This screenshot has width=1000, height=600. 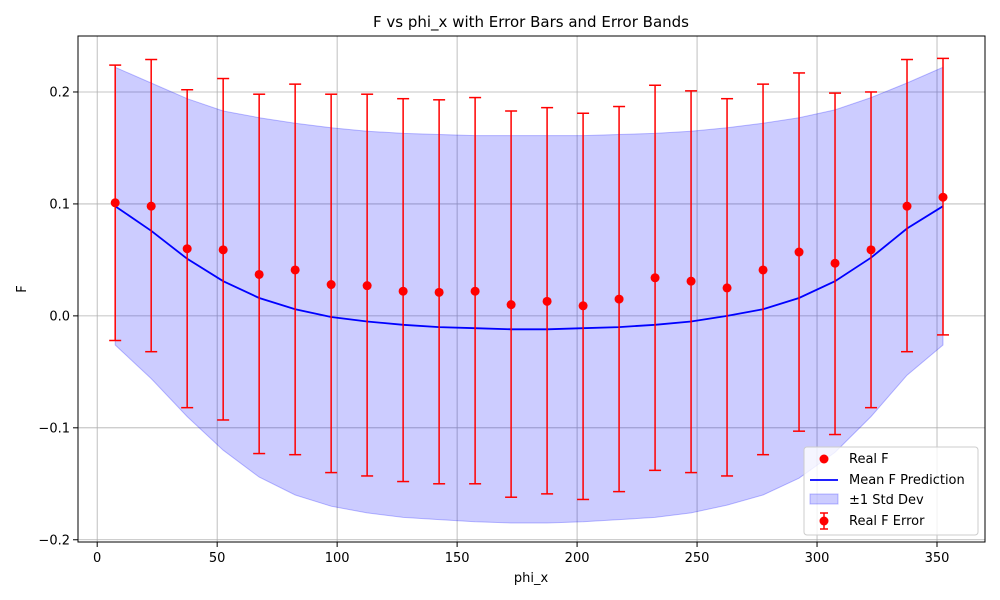 I want to click on x-tick-label: 150, so click(x=457, y=558).